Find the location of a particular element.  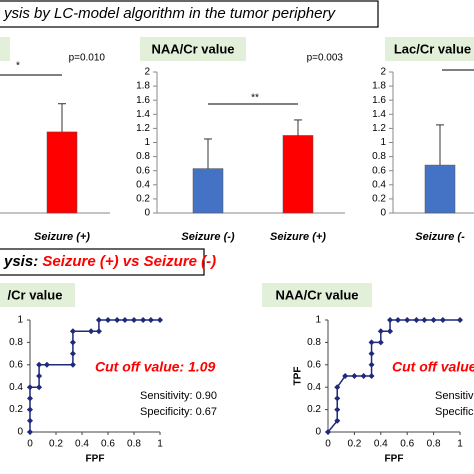

banner-title: ysis: Seizure (+) vs Seizure (-) is located at coordinates (109, 261).